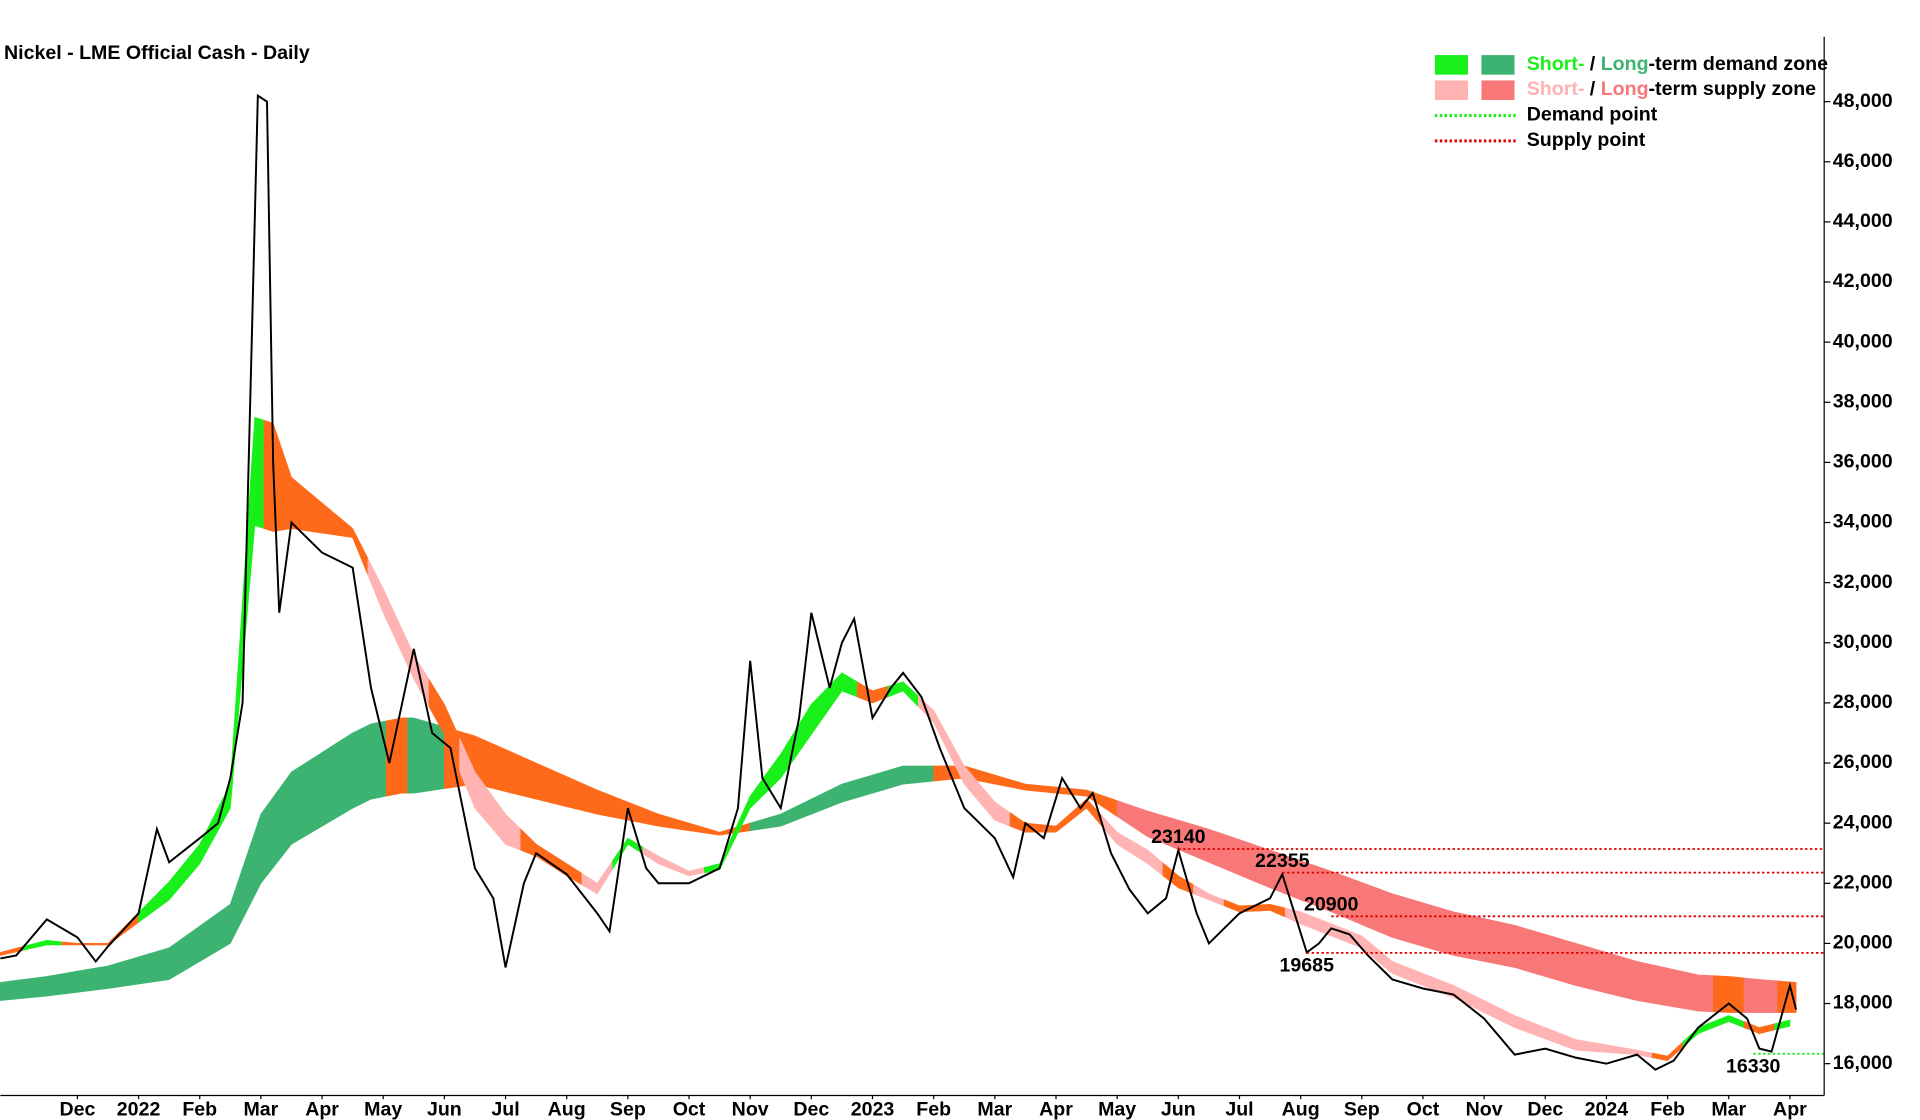 The width and height of the screenshot is (1920, 1120). I want to click on legend-label: Demand point, so click(1592, 115).